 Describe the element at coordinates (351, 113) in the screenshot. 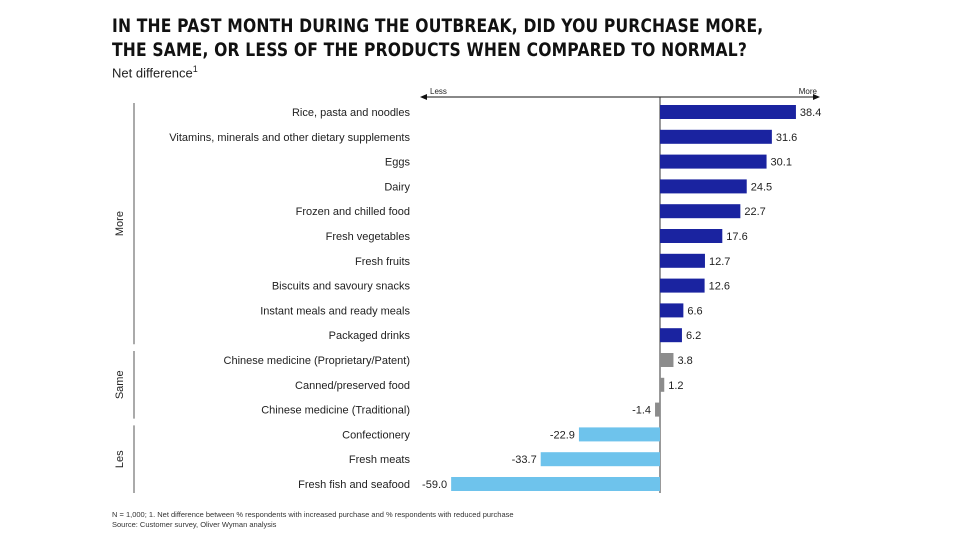

I see `category-label: Rice, pasta and noodles` at that location.